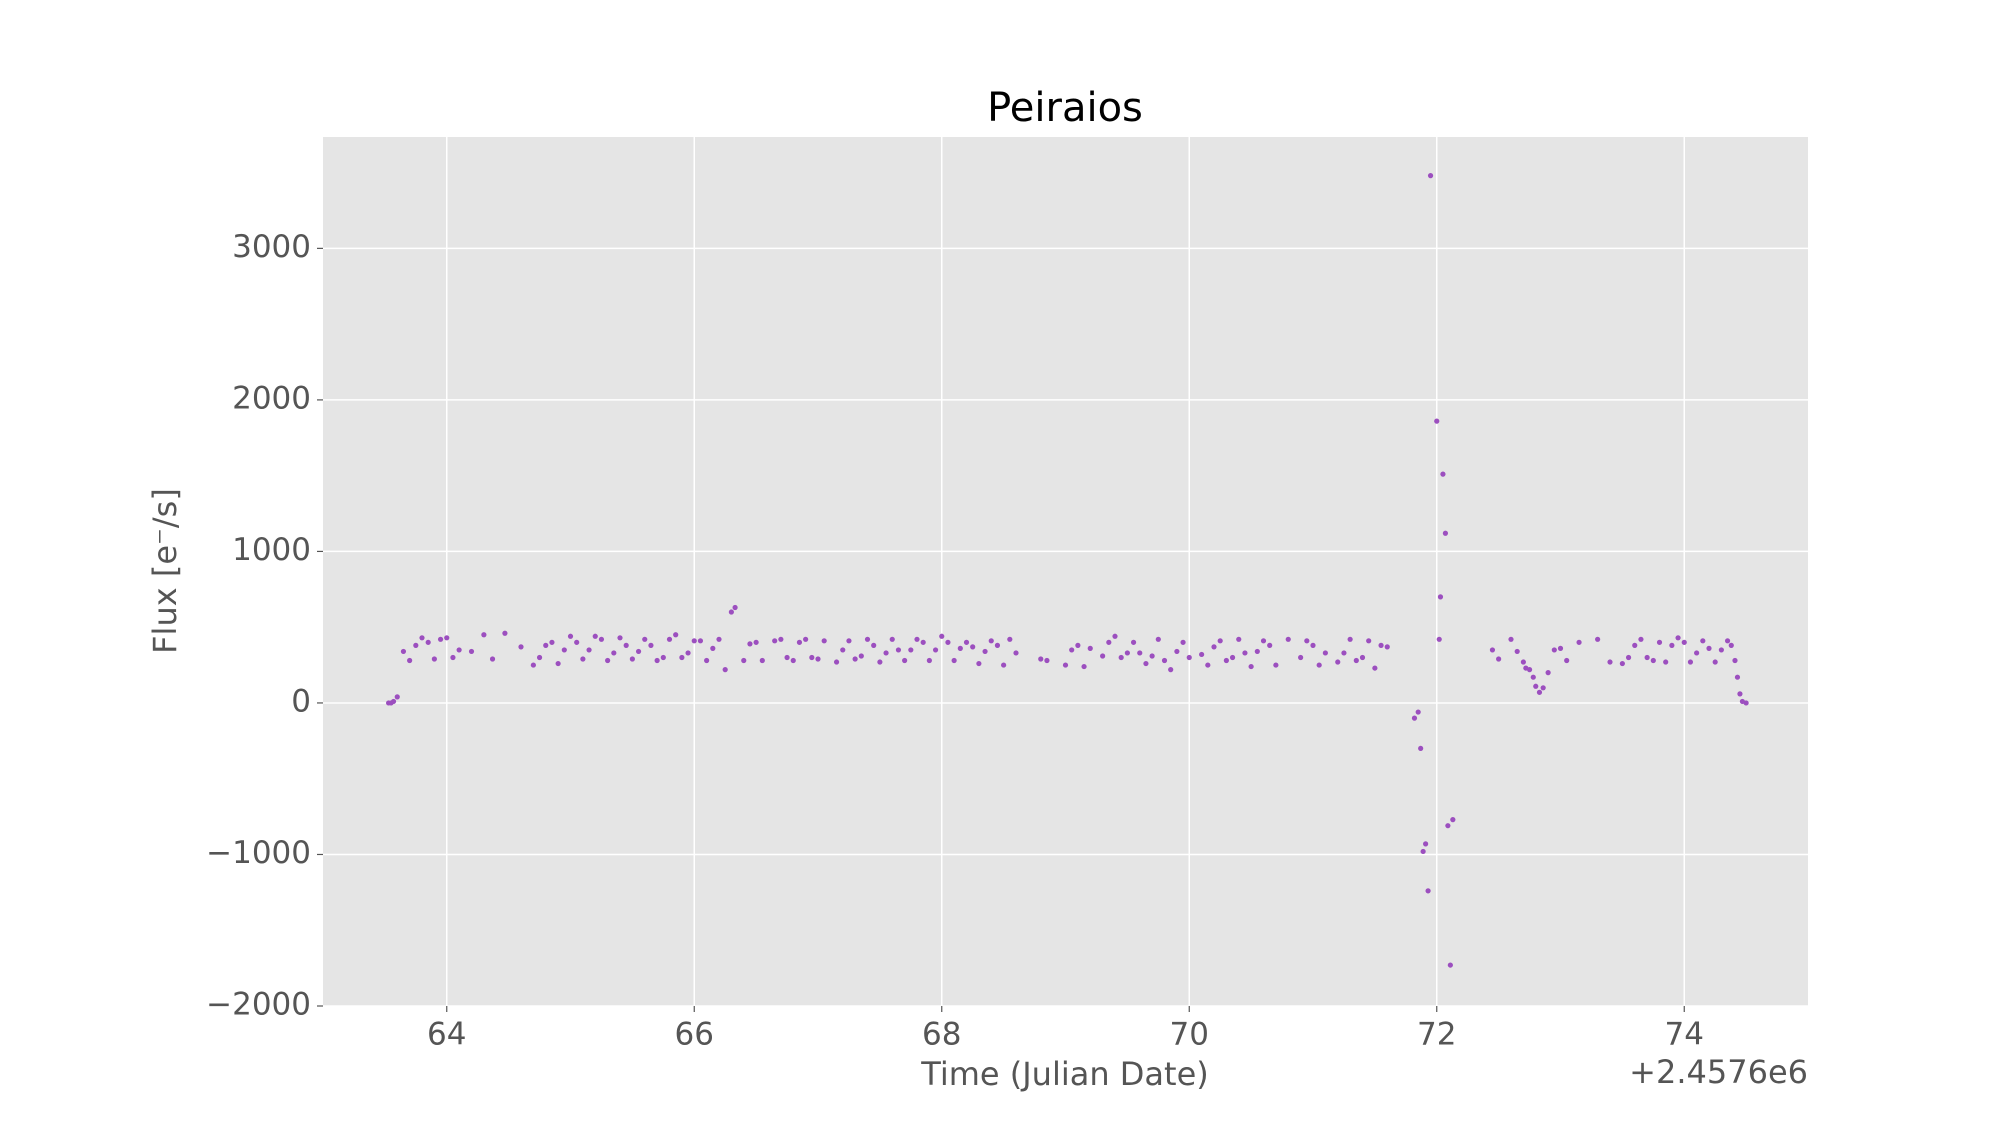 This screenshot has width=1999, height=1129. What do you see at coordinates (1436, 1035) in the screenshot?
I see `x-tick-label: 72` at bounding box center [1436, 1035].